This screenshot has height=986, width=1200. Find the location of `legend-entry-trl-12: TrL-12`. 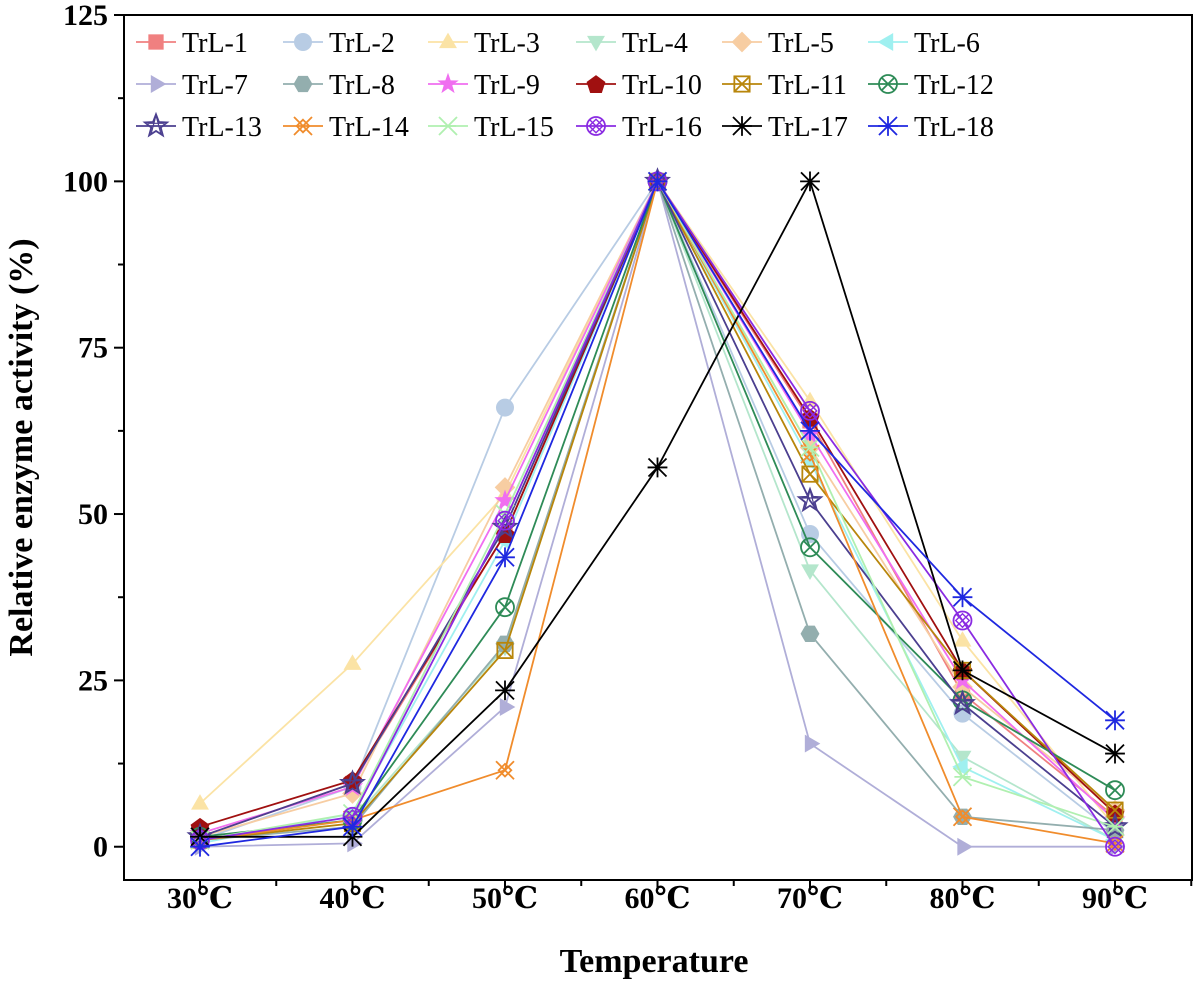

legend-entry-trl-12: TrL-12 is located at coordinates (931, 85).